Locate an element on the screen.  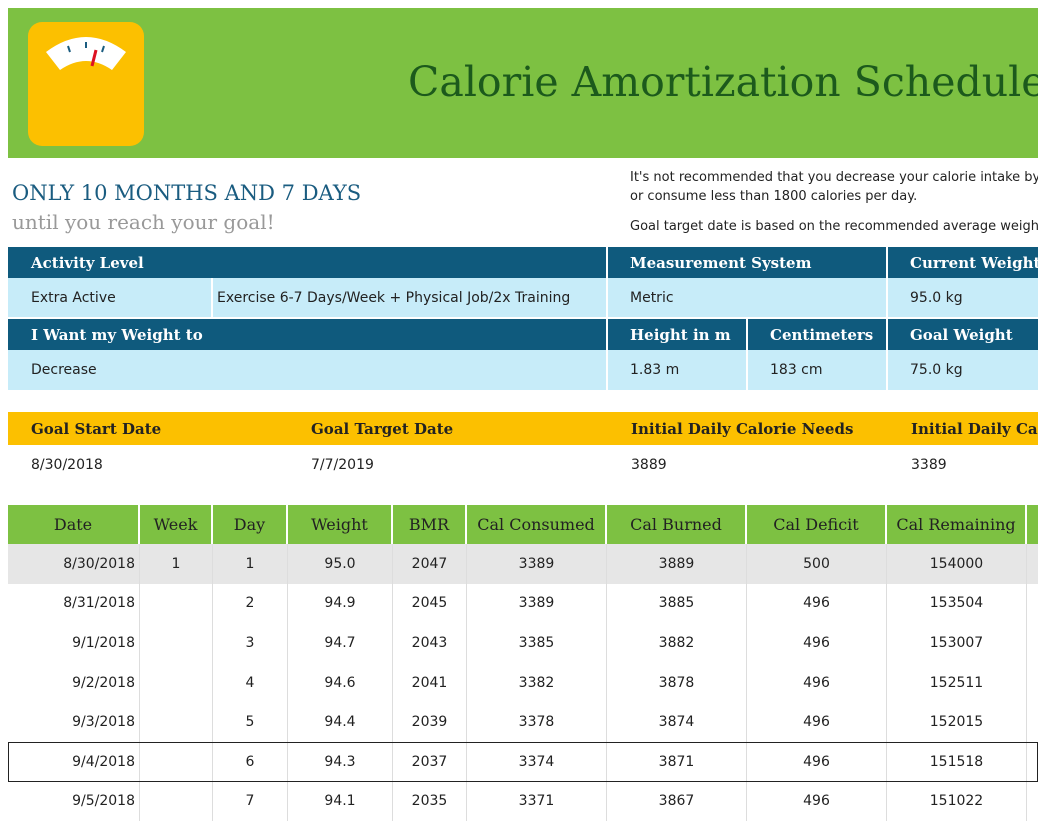
cell: 94.7 is located at coordinates (340, 643).